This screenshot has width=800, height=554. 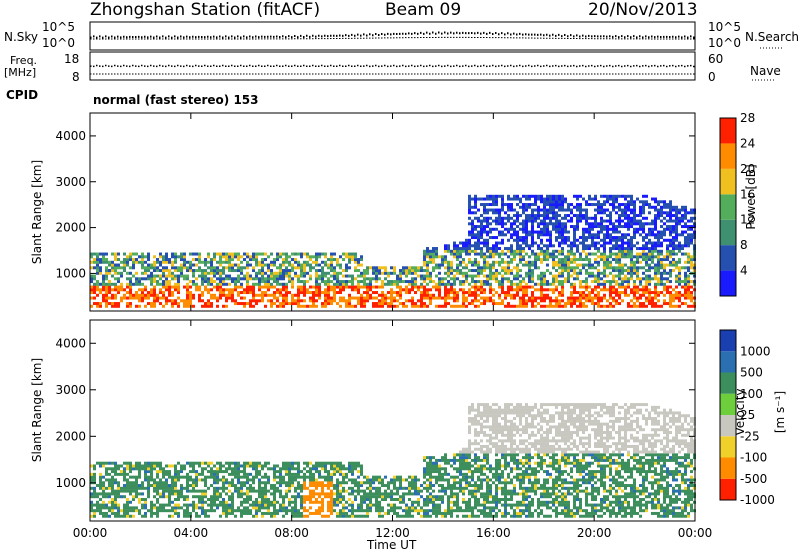 I want to click on colorbar-tick-power: 8, so click(x=744, y=245).